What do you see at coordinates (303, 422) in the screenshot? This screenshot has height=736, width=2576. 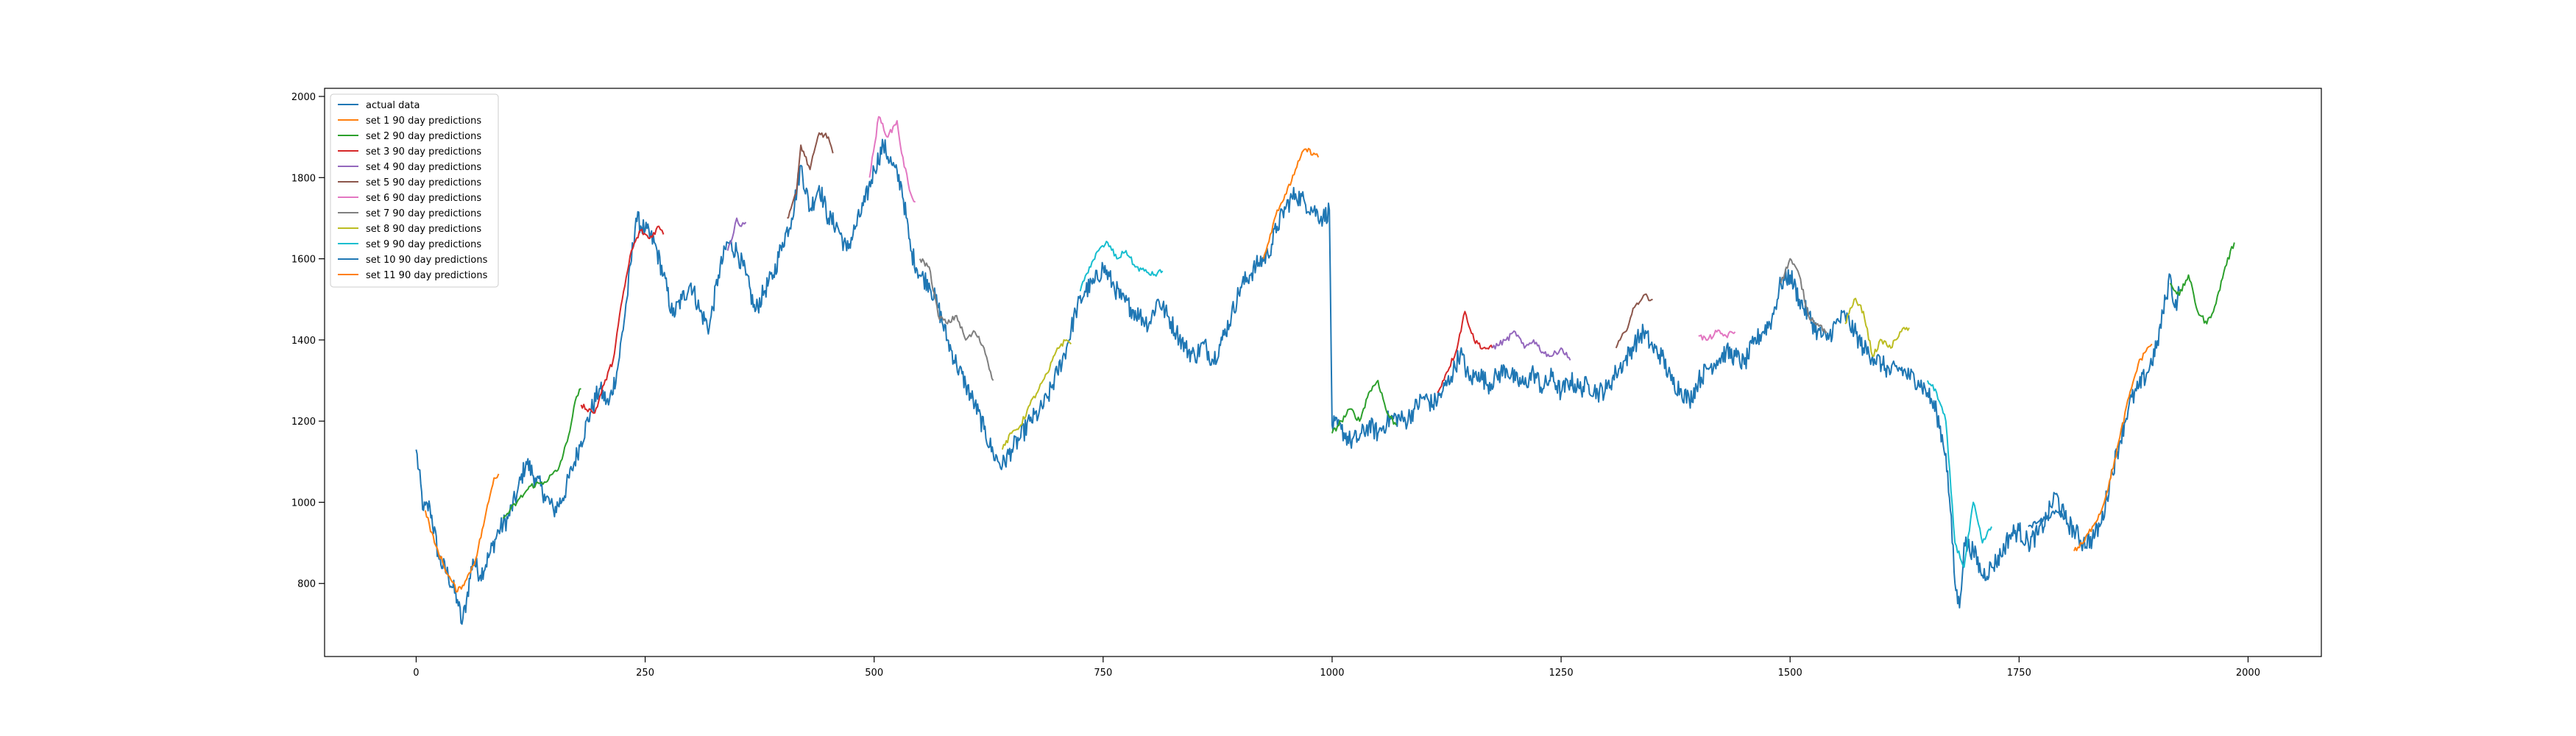 I see `y-tick-label-1200: 1200` at bounding box center [303, 422].